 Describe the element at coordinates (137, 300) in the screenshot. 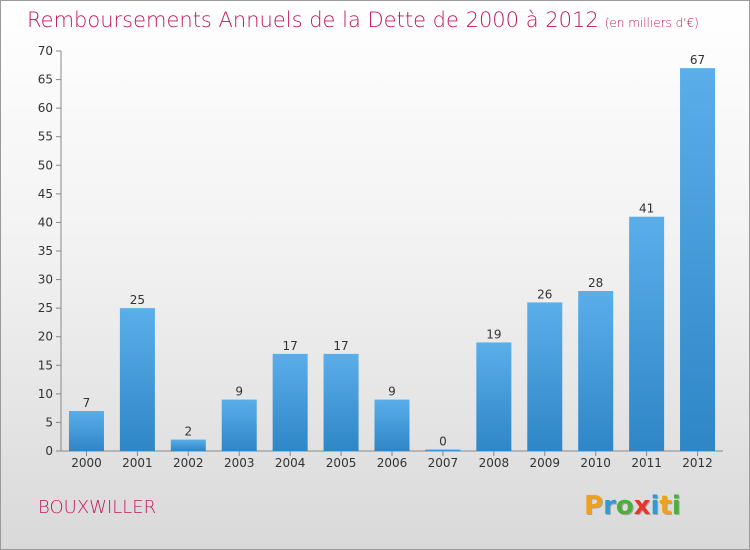

I see `data-label: 25` at that location.